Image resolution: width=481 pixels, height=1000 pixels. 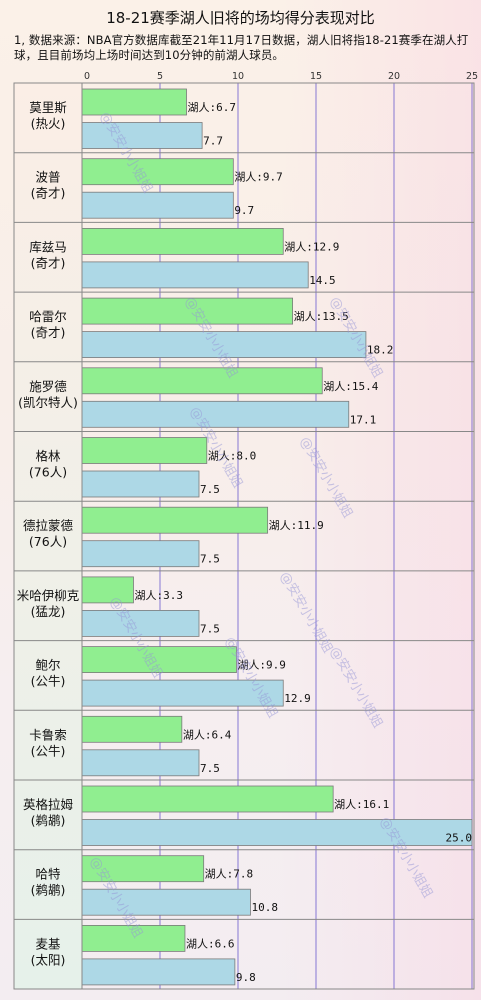 I want to click on x-tick-label: 25, so click(x=472, y=76).